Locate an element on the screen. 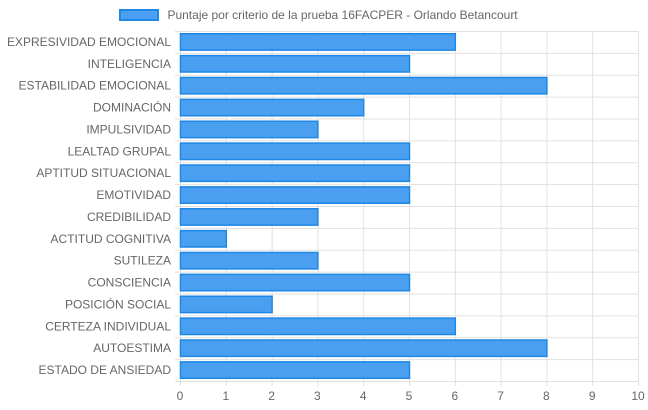 Image resolution: width=648 pixels, height=410 pixels. x-tick-label: 4 is located at coordinates (363, 396).